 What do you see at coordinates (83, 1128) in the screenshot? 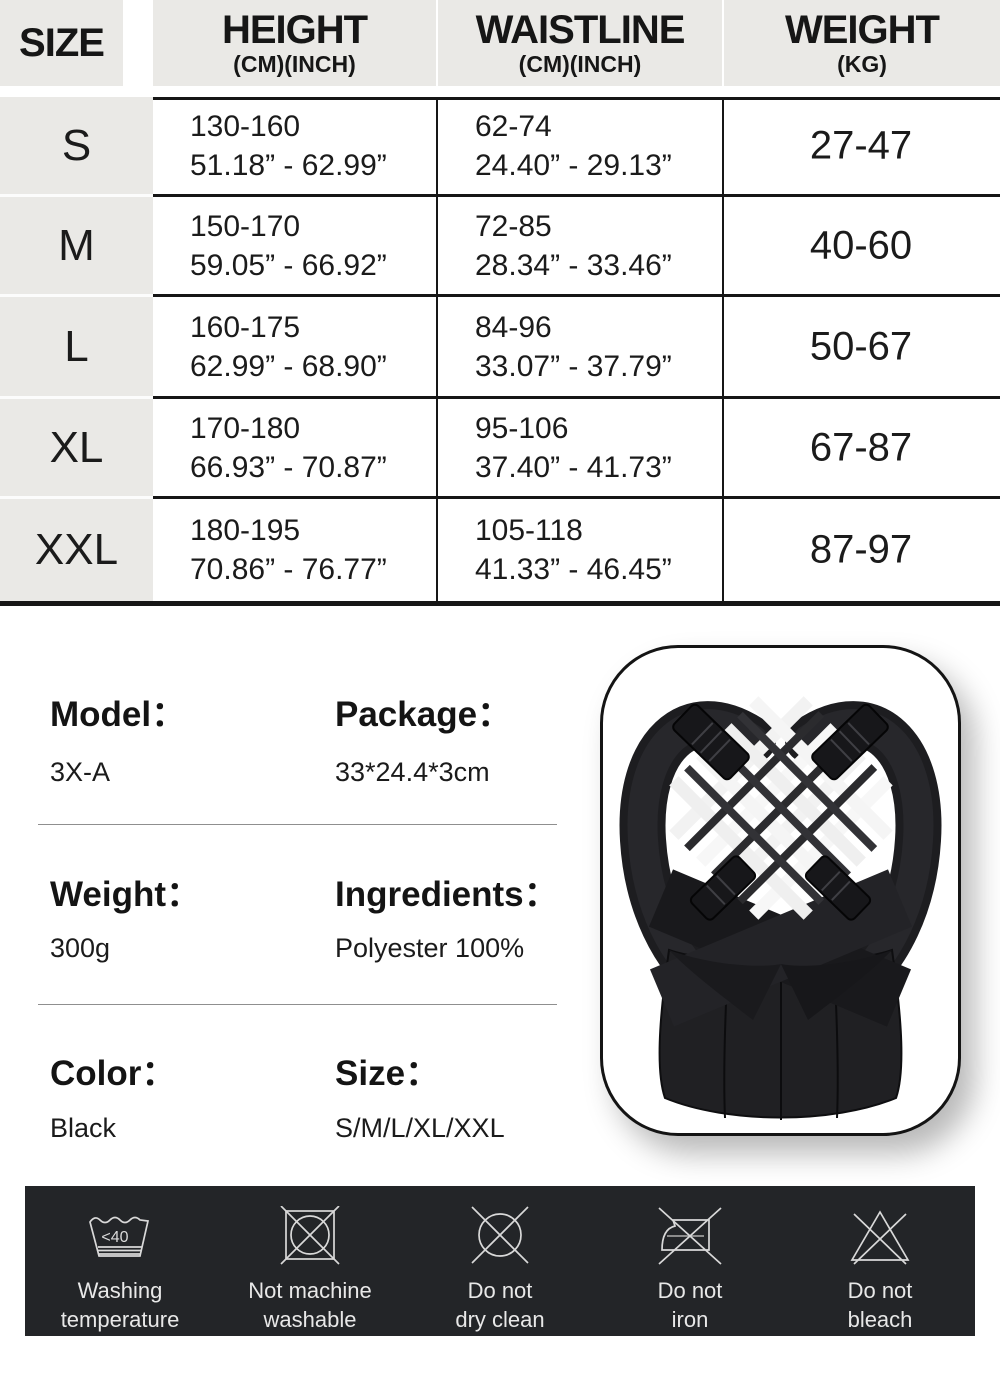
I see `color-value: Black` at bounding box center [83, 1128].